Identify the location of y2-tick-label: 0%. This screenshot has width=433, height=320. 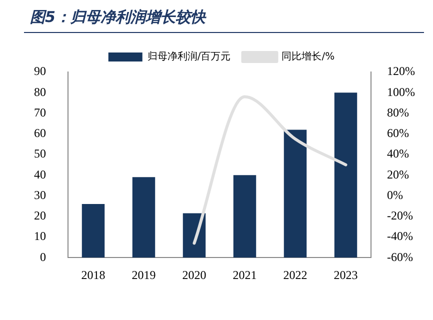
(395, 195).